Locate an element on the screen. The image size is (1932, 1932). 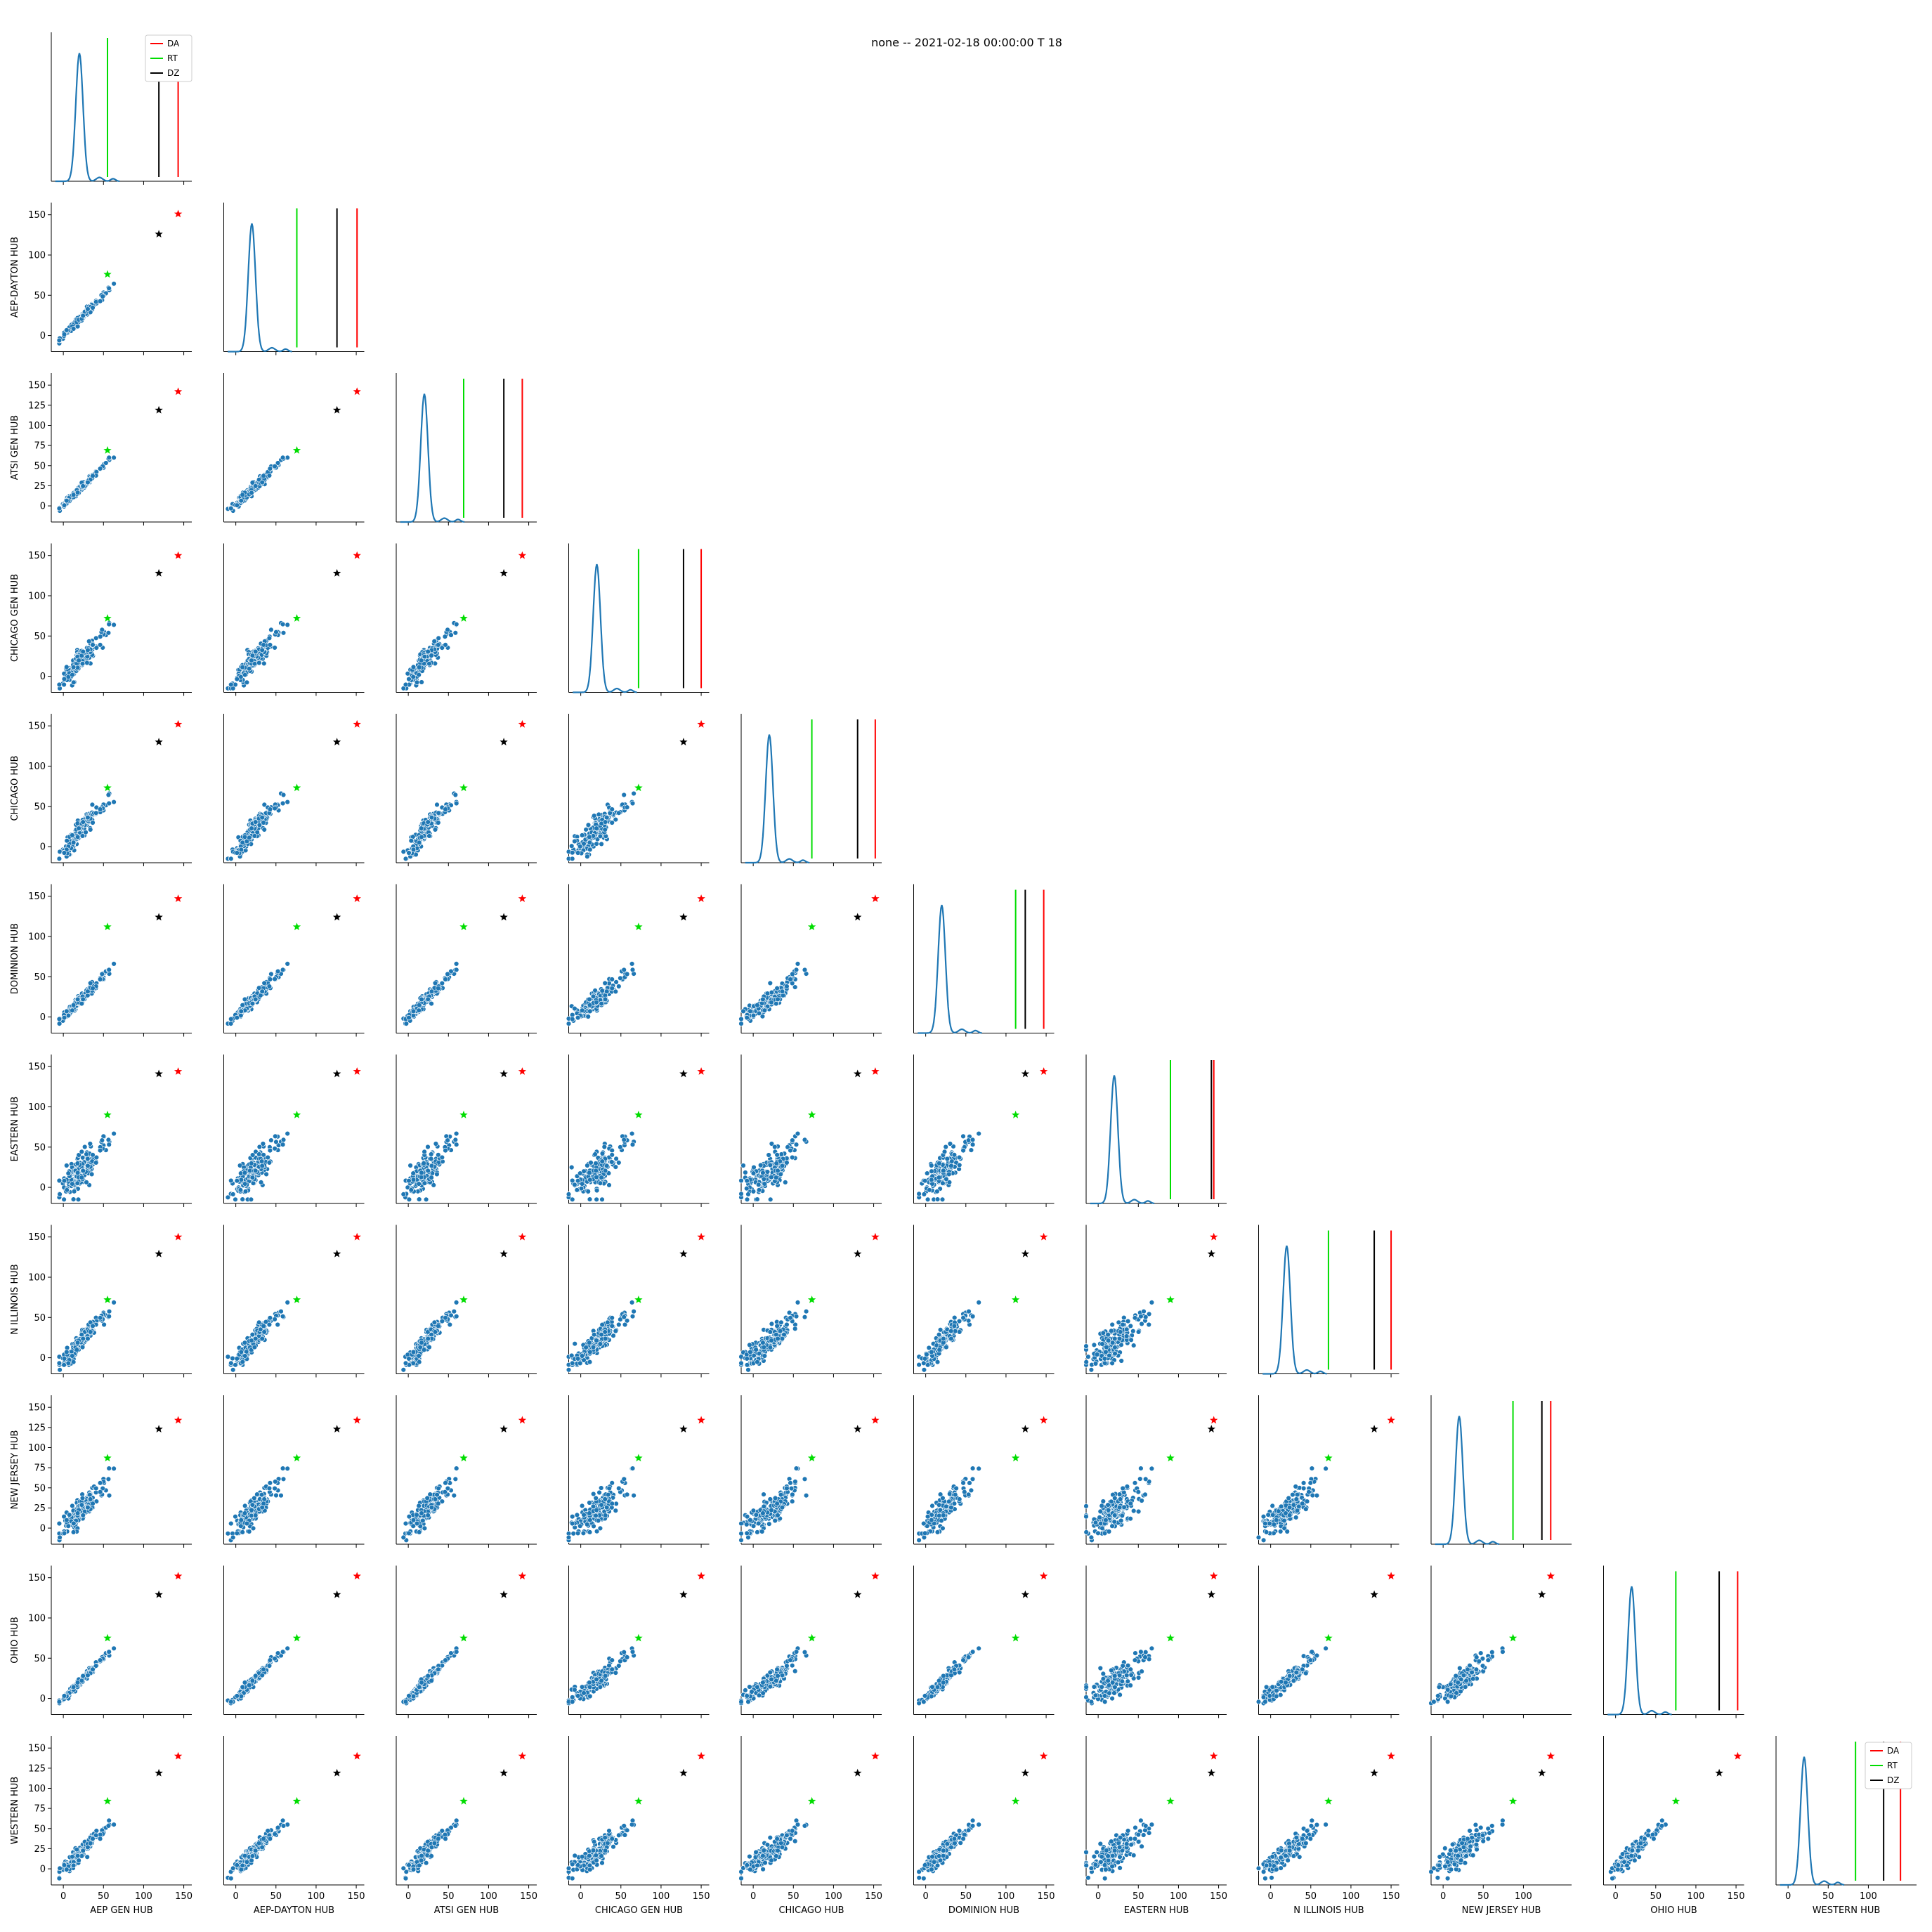
y-axis-label: CHICAGO HUB is located at coordinates (15, 788).